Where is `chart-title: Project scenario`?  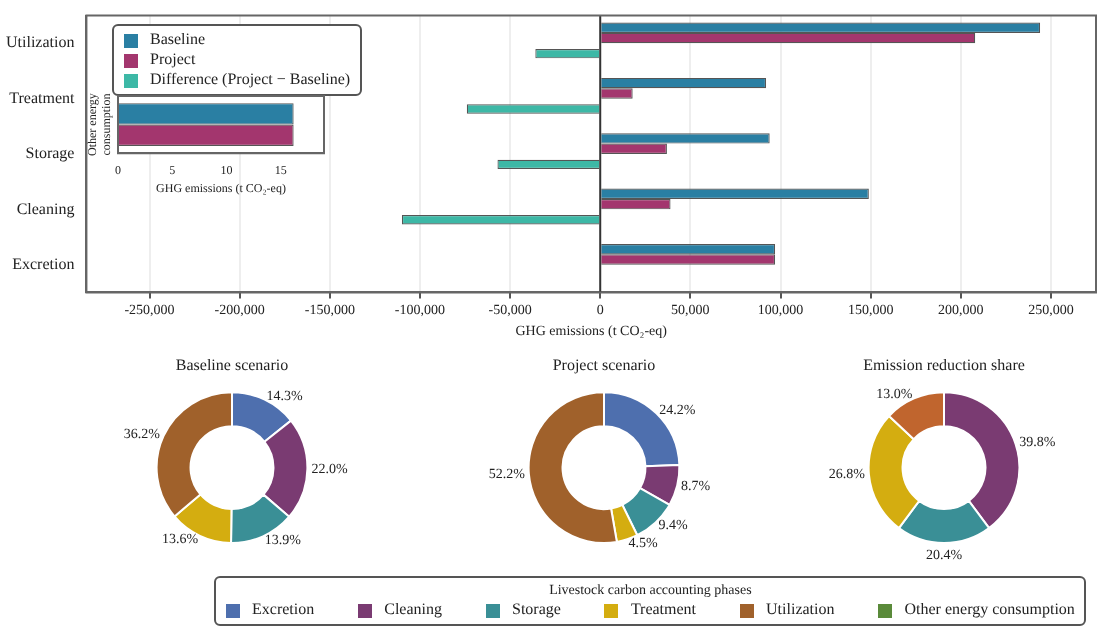 chart-title: Project scenario is located at coordinates (604, 364).